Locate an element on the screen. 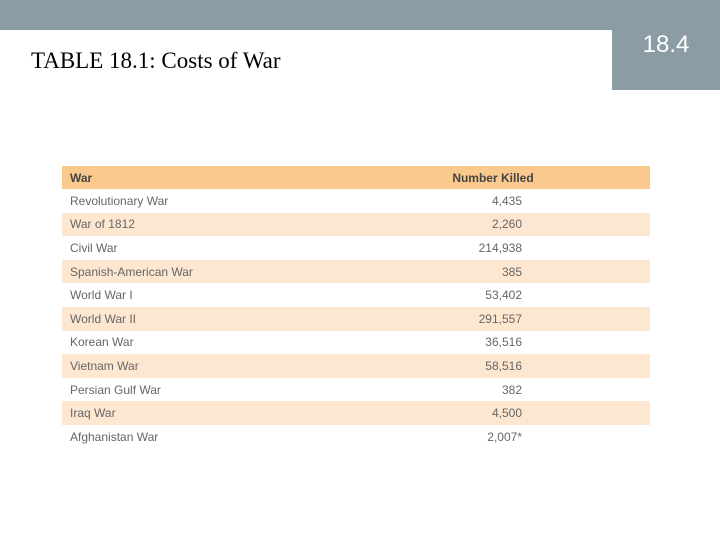 The image size is (720, 540). table-row: Revolutionary War 4,435 is located at coordinates (356, 201).